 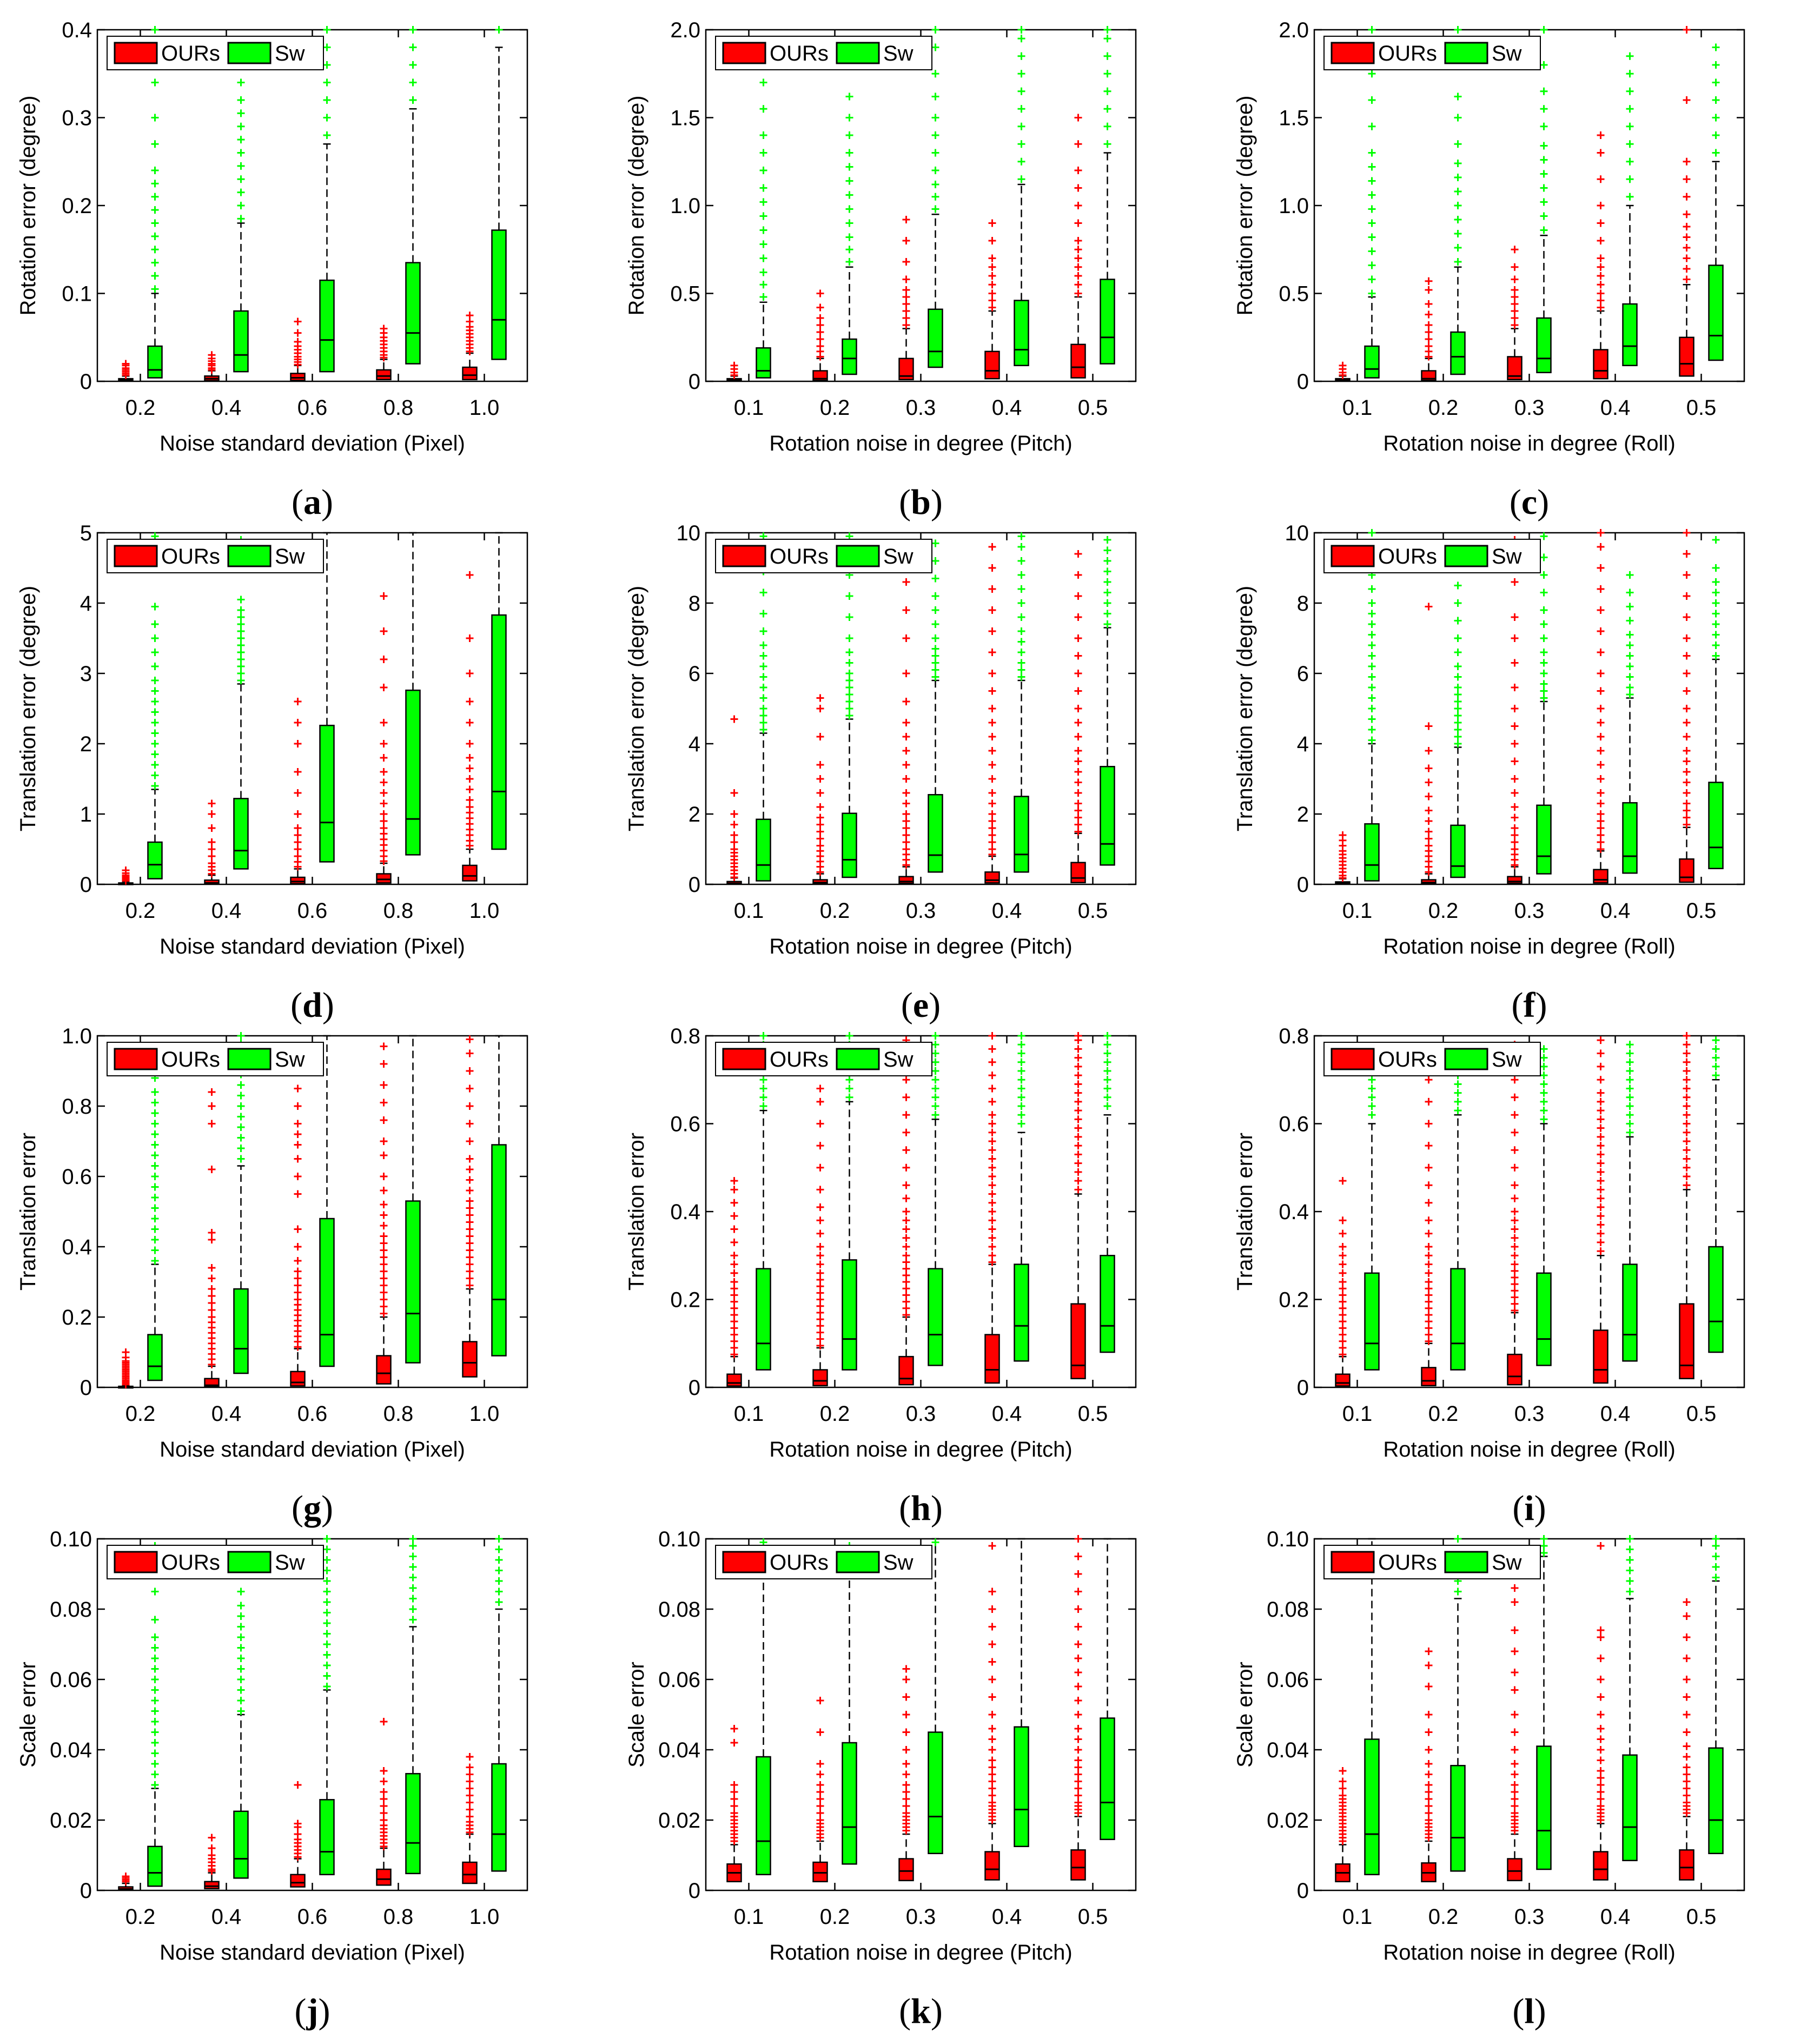 What do you see at coordinates (1432, 1059) in the screenshot?
I see `legend: OURs Sw` at bounding box center [1432, 1059].